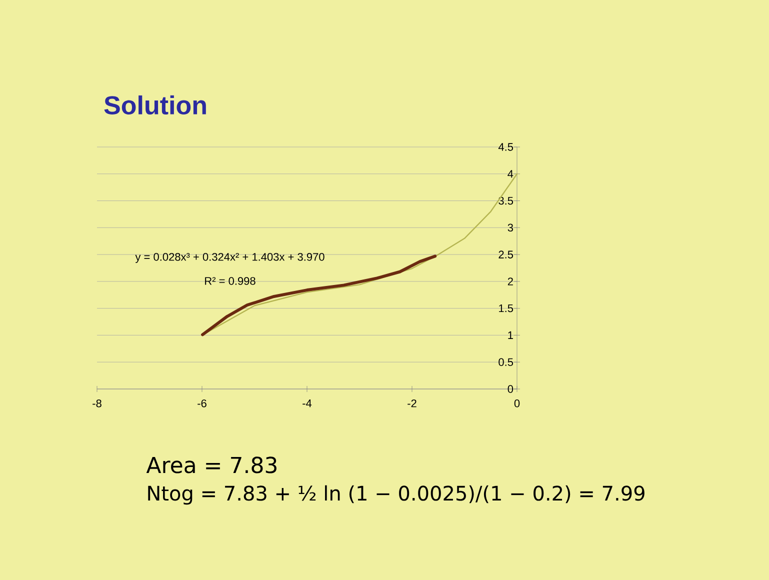  I want to click on x-tick-label: 0, so click(517, 404).